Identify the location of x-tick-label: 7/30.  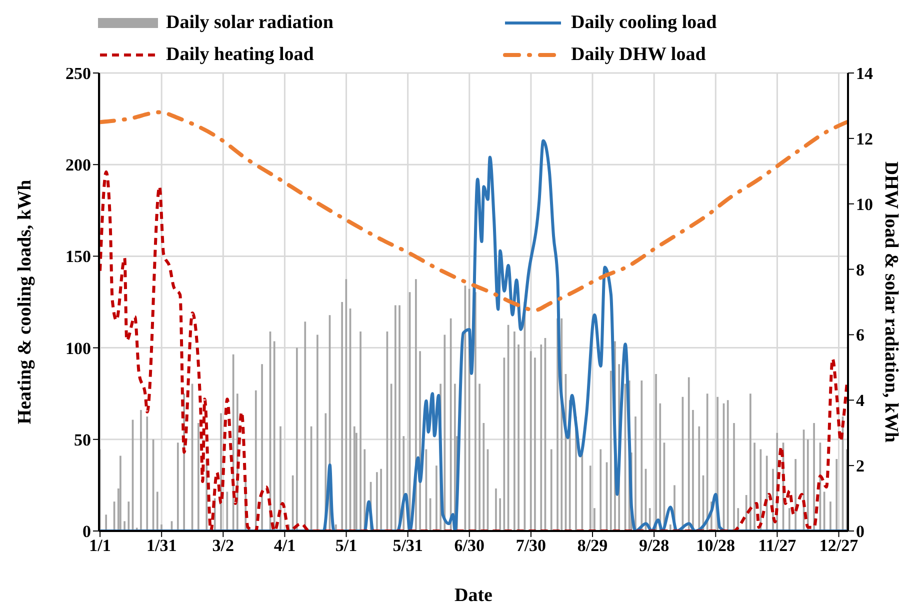
(531, 546).